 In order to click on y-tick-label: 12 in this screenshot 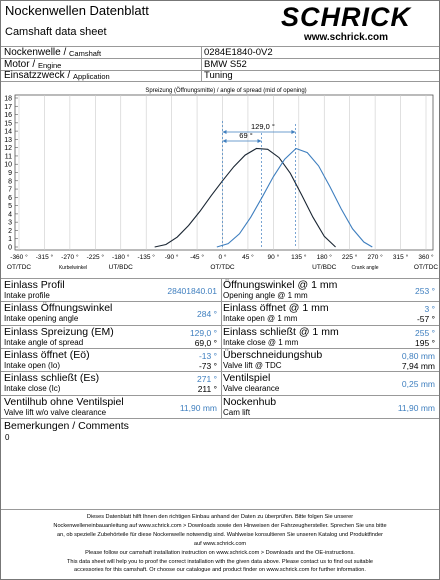, I will do `click(8, 148)`.